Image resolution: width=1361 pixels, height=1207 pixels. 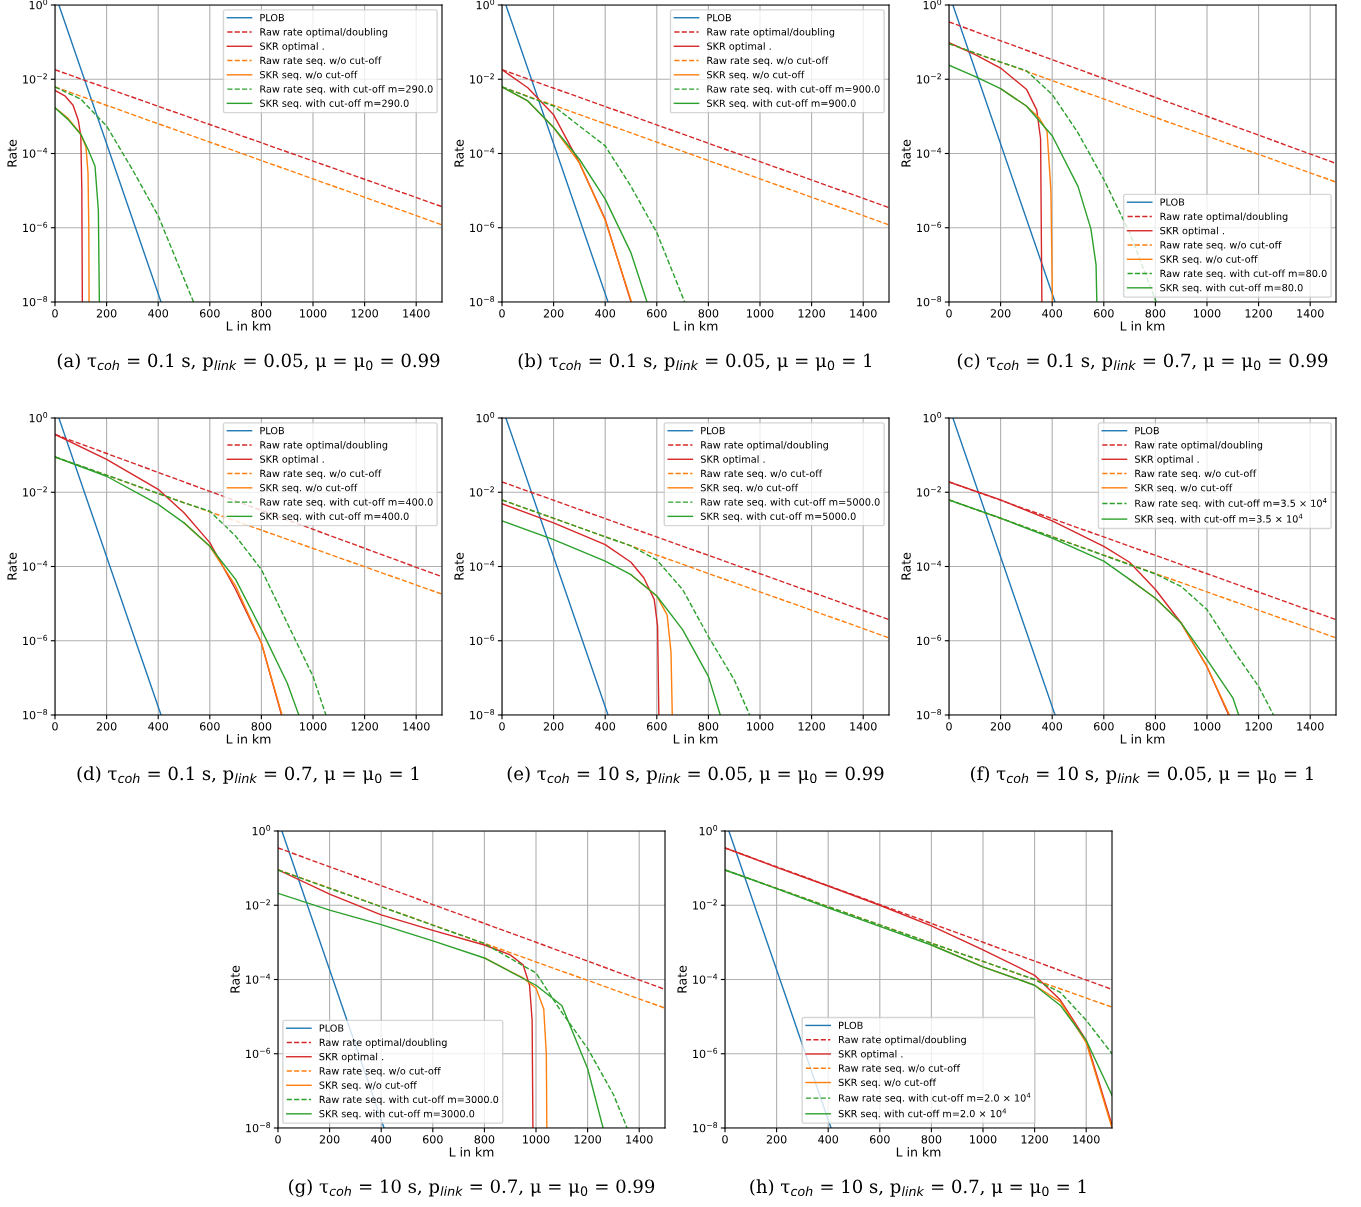 What do you see at coordinates (918, 1188) in the screenshot?
I see `text: (h) τ$_{coh}$ = 10 s, p$_{link}$ = 0.7, μ = μ$_{0}$ = 1` at bounding box center [918, 1188].